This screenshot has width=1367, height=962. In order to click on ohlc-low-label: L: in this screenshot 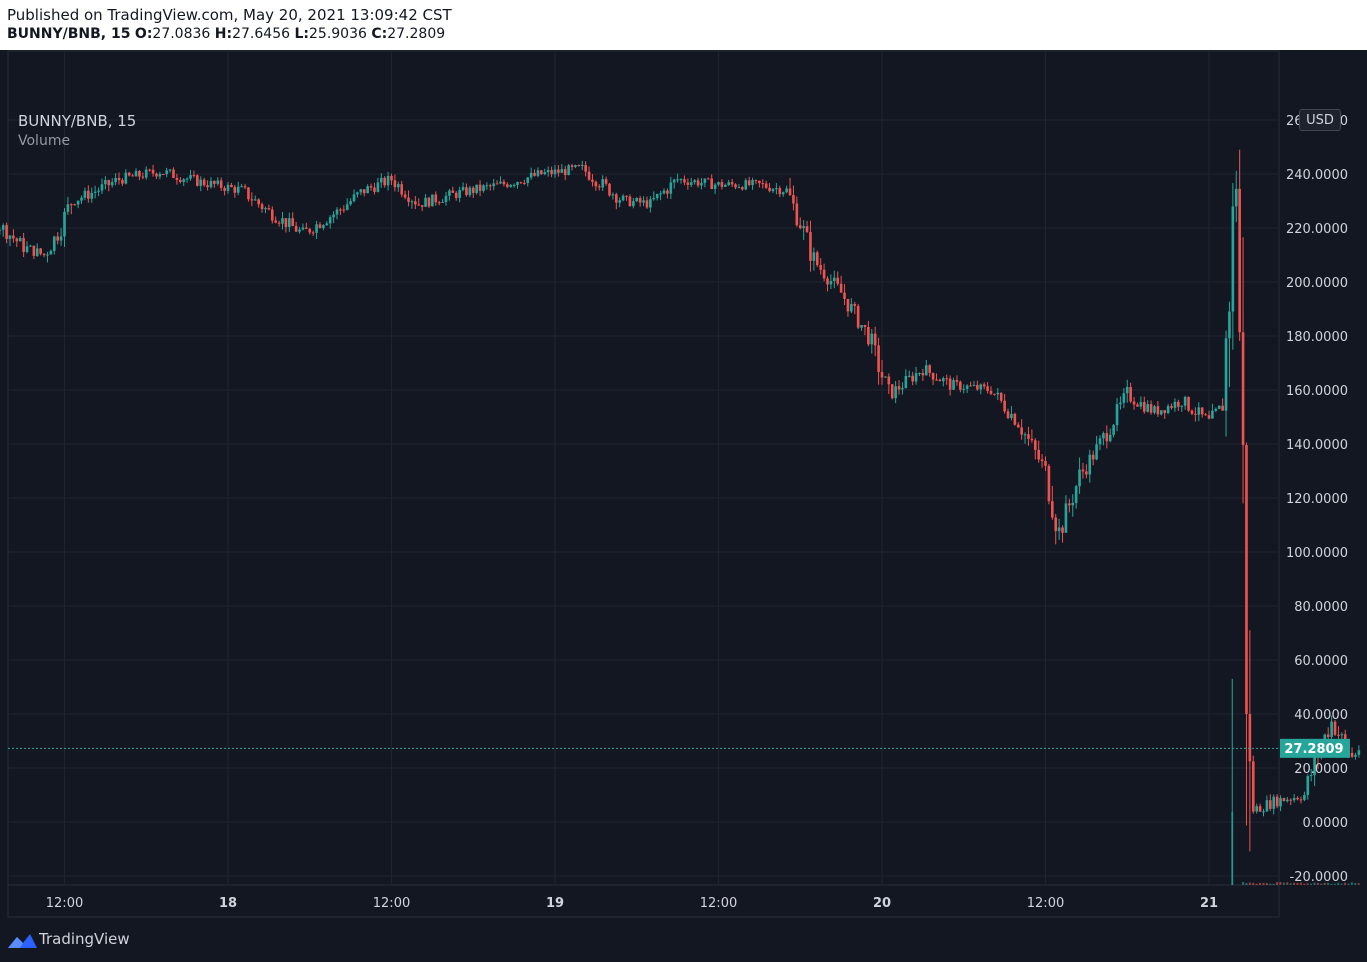, I will do `click(301, 34)`.